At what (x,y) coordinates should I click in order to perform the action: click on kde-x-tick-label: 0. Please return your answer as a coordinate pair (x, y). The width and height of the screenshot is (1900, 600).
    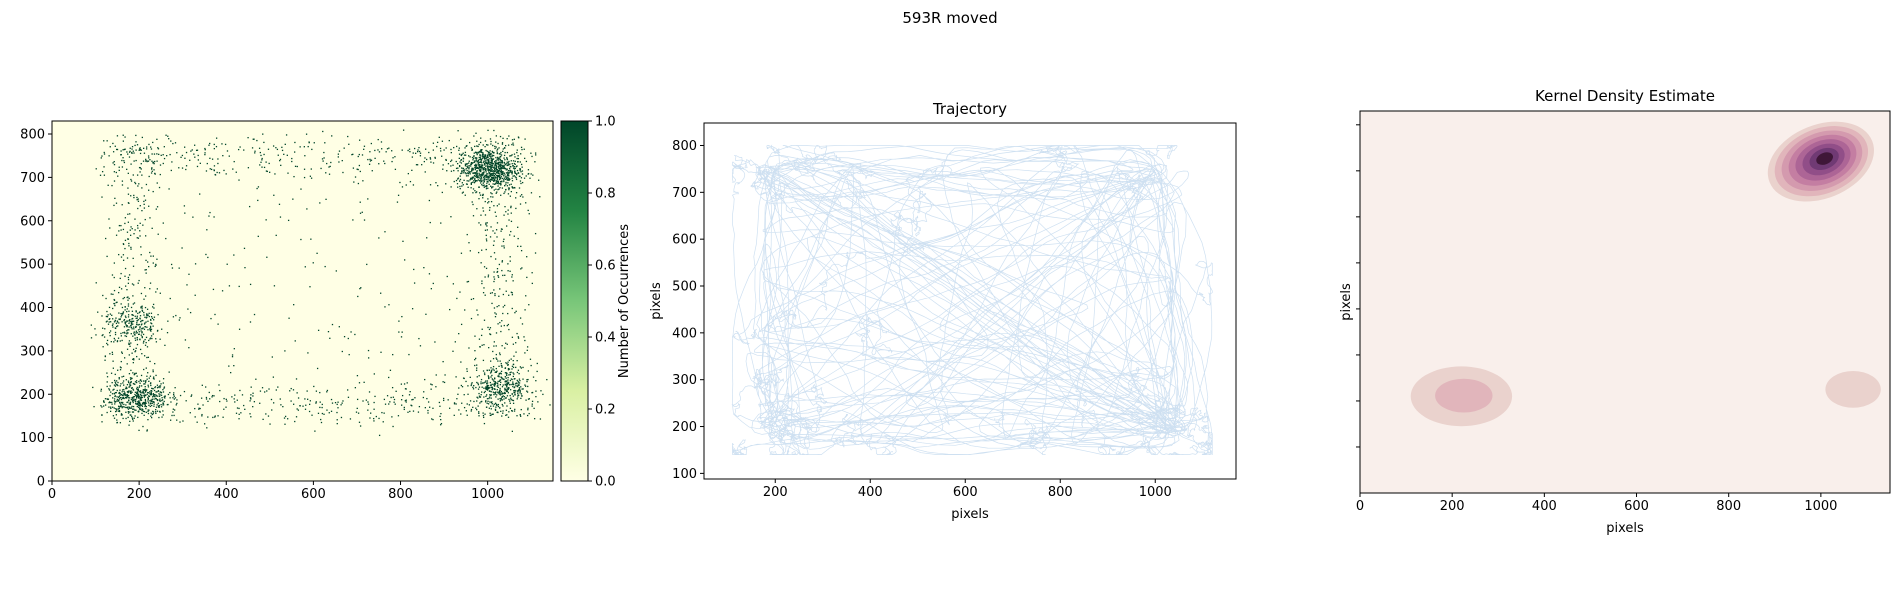
    Looking at the image, I should click on (1360, 506).